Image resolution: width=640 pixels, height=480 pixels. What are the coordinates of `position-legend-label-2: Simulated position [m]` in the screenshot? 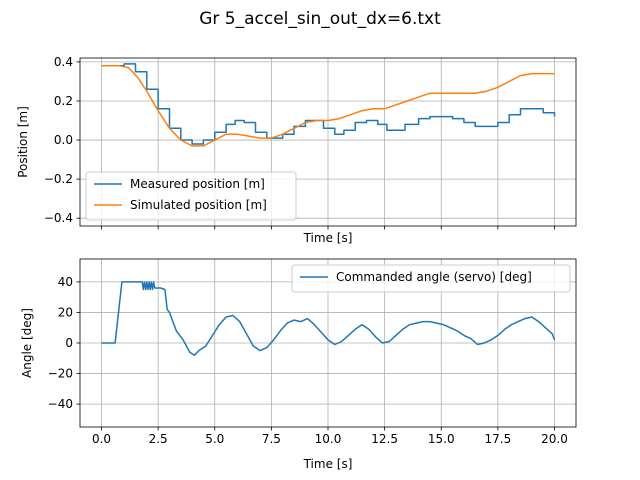 It's located at (198, 205).